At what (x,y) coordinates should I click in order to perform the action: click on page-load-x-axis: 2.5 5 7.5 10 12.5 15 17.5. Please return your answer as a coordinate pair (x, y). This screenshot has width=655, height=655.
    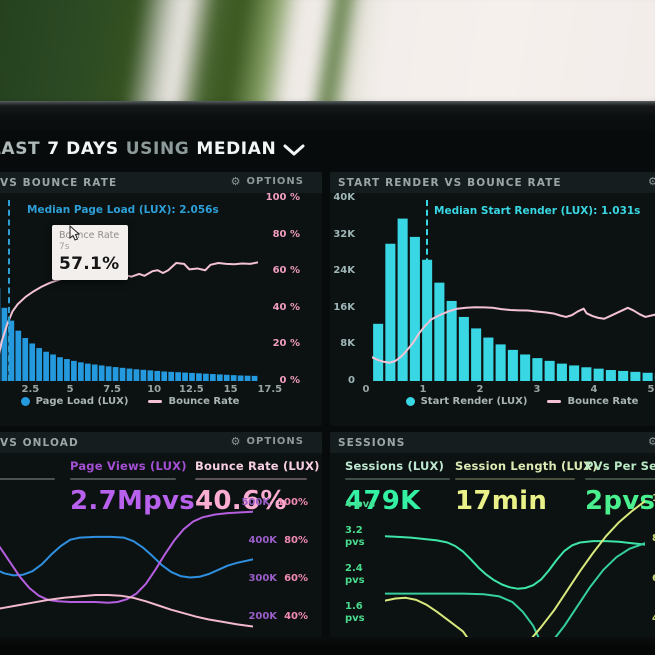
    Looking at the image, I should click on (141, 391).